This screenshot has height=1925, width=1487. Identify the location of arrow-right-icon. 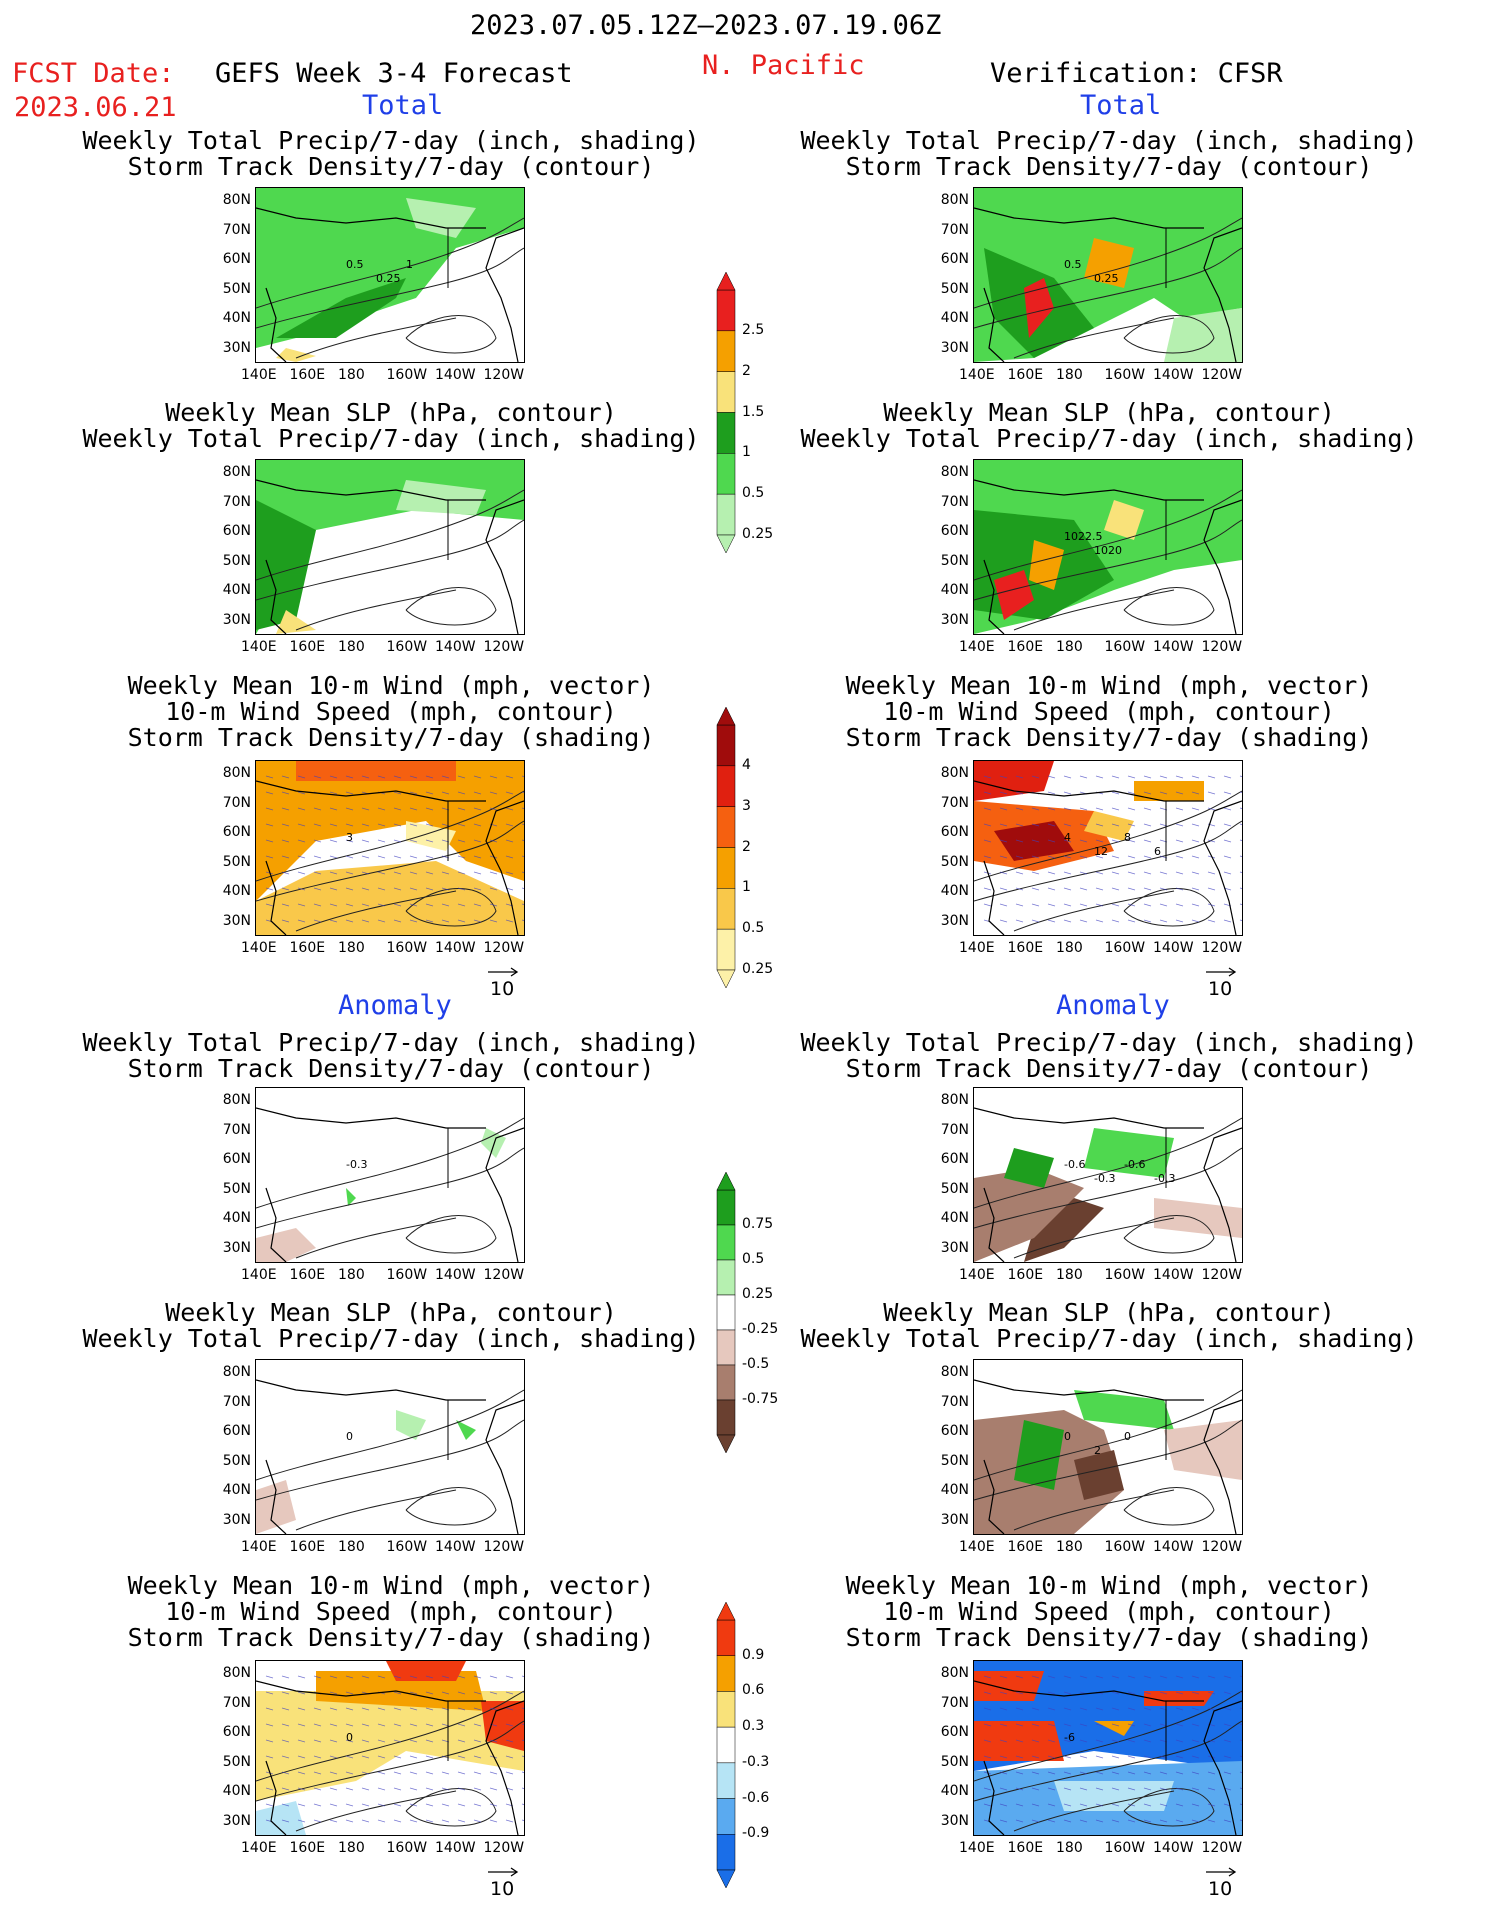
(1221, 972).